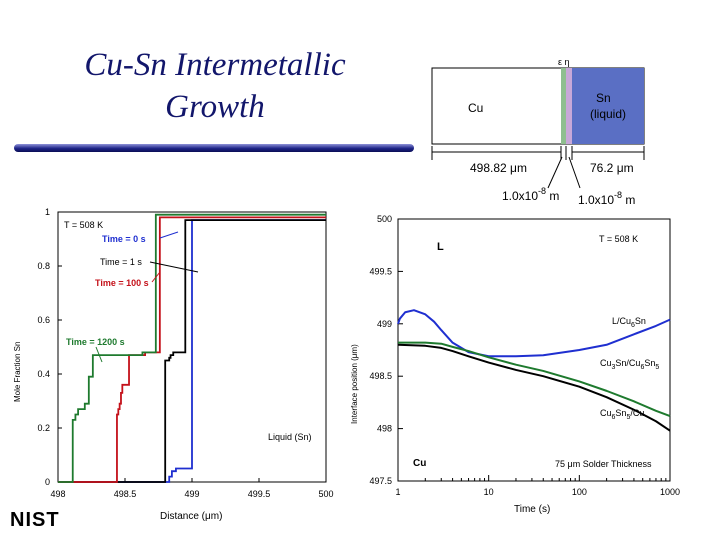  What do you see at coordinates (622, 414) in the screenshot?
I see `label-cu3sn-cu: Cu6Sn5/Cu` at bounding box center [622, 414].